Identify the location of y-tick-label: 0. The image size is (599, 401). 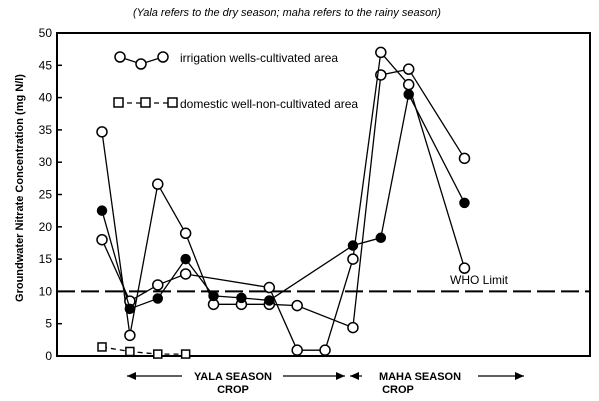
(48, 356).